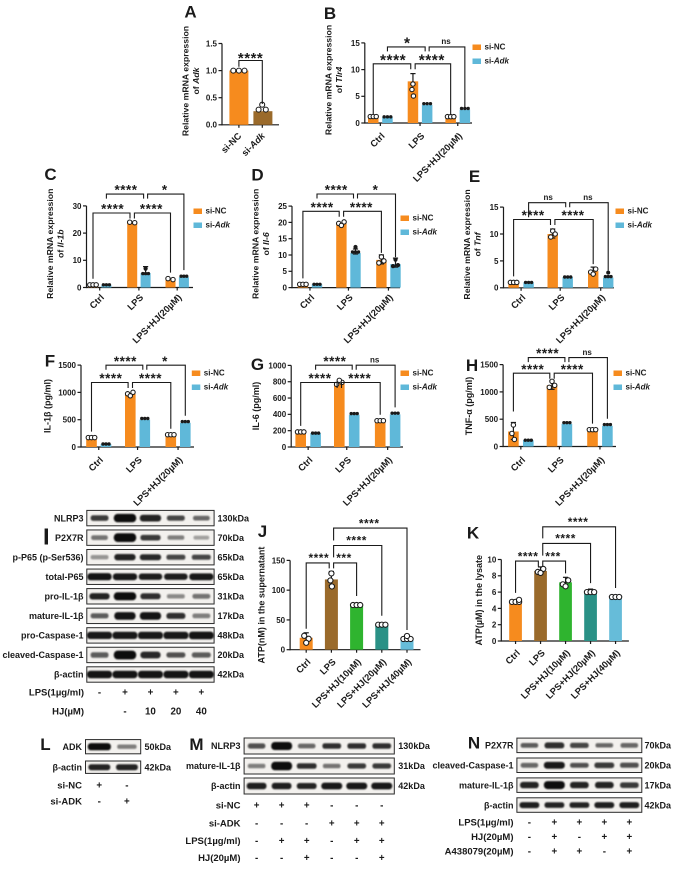  What do you see at coordinates (469, 406) in the screenshot?
I see `svg-text: TNF-α (pg/ml)` at bounding box center [469, 406].